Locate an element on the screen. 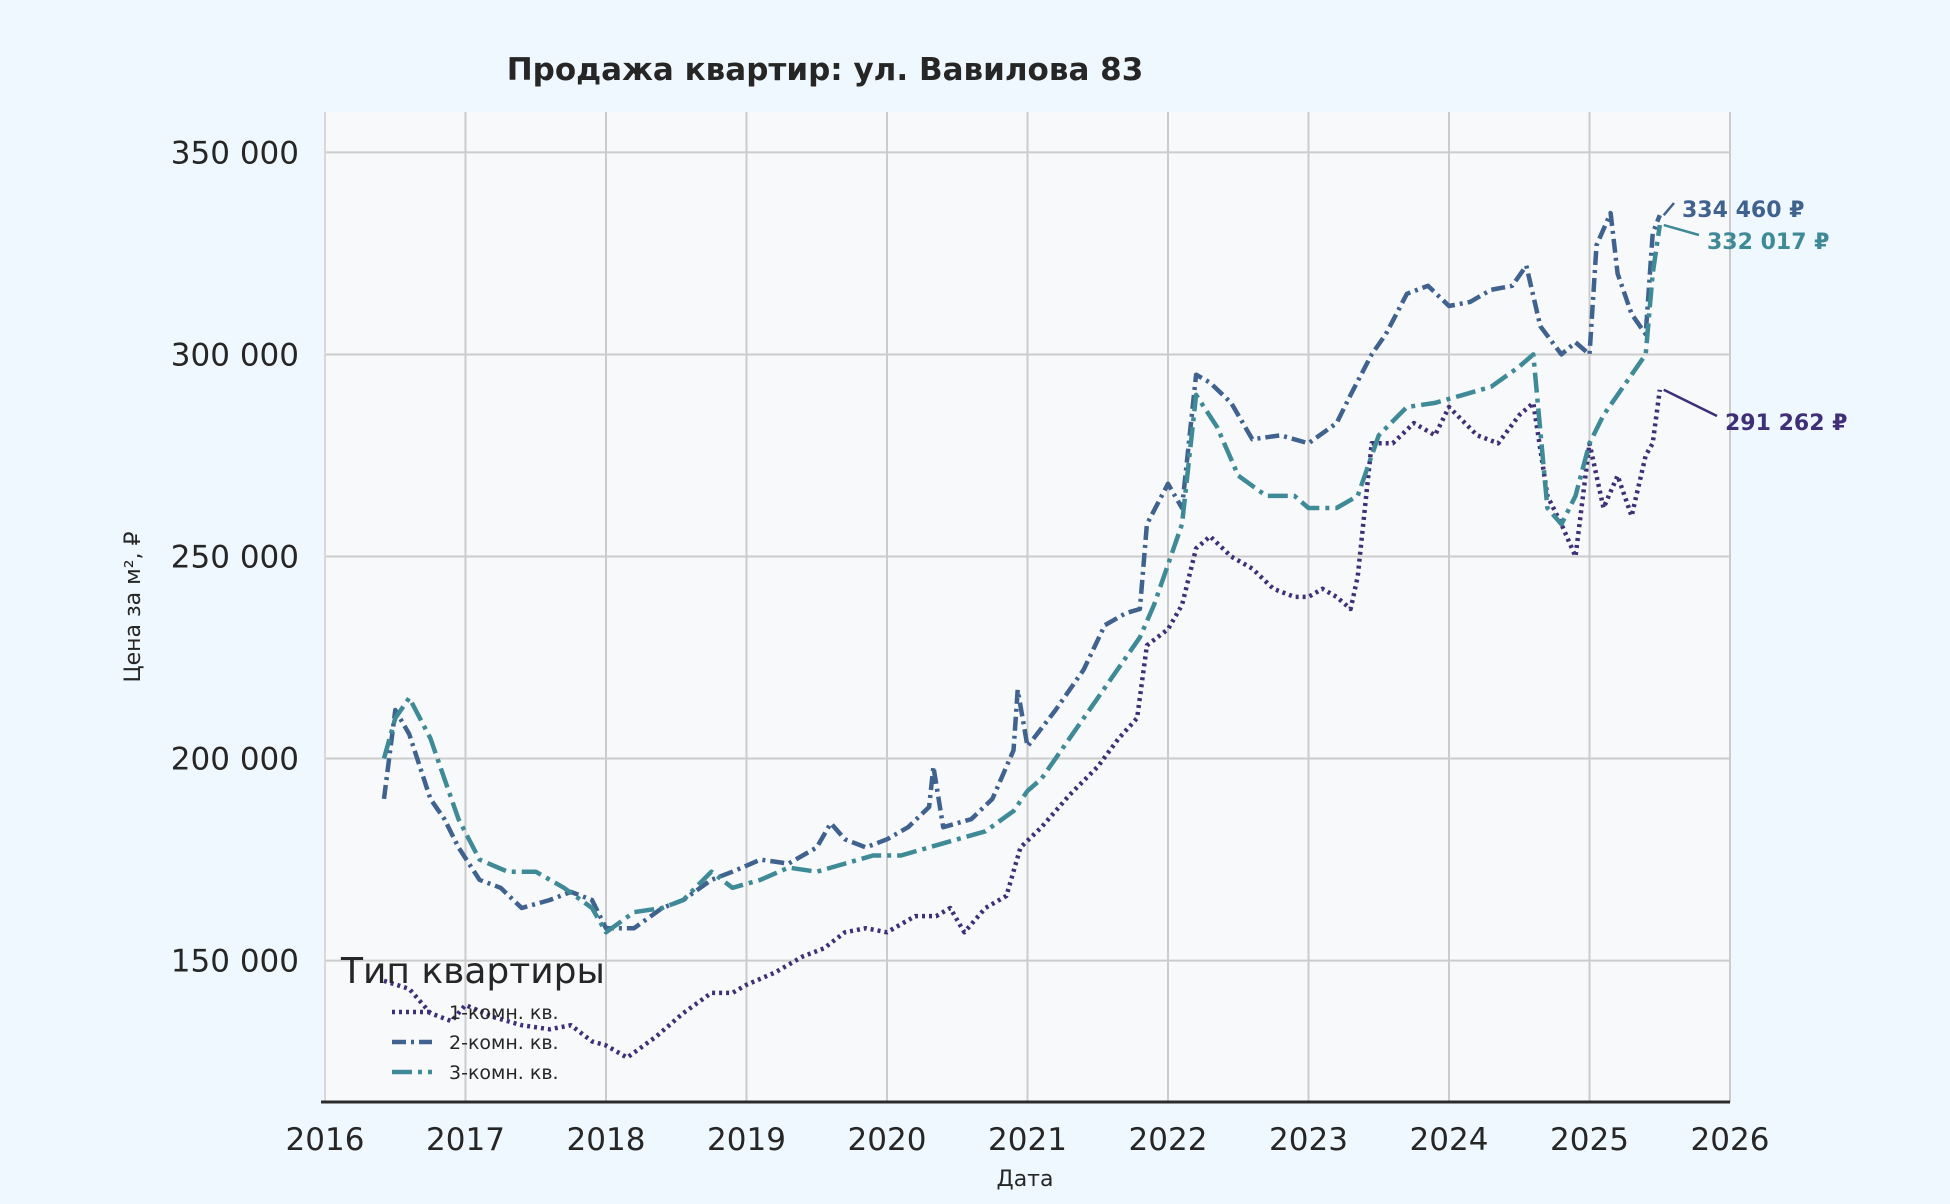 The image size is (1950, 1204). x-tick-label: 2024 is located at coordinates (1449, 1140).